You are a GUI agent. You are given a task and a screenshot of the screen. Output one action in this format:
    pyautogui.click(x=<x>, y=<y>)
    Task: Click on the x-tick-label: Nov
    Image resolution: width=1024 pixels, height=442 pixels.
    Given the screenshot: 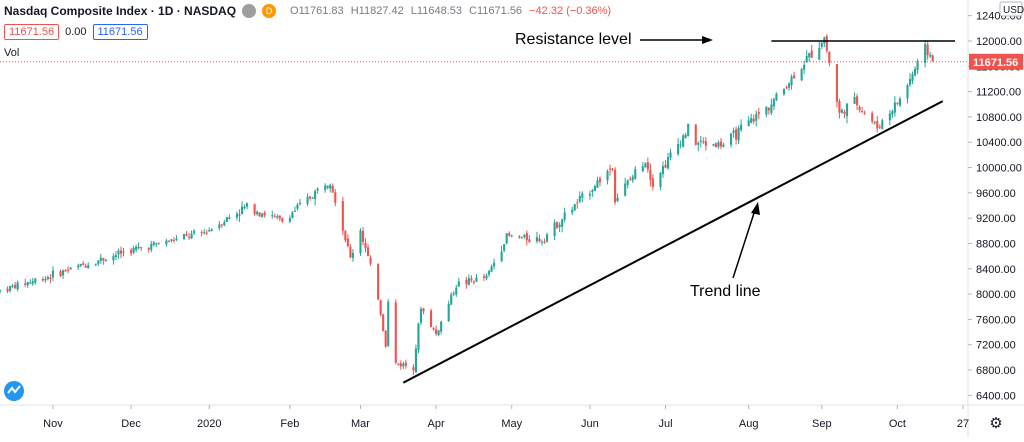 What is the action you would take?
    pyautogui.click(x=53, y=424)
    